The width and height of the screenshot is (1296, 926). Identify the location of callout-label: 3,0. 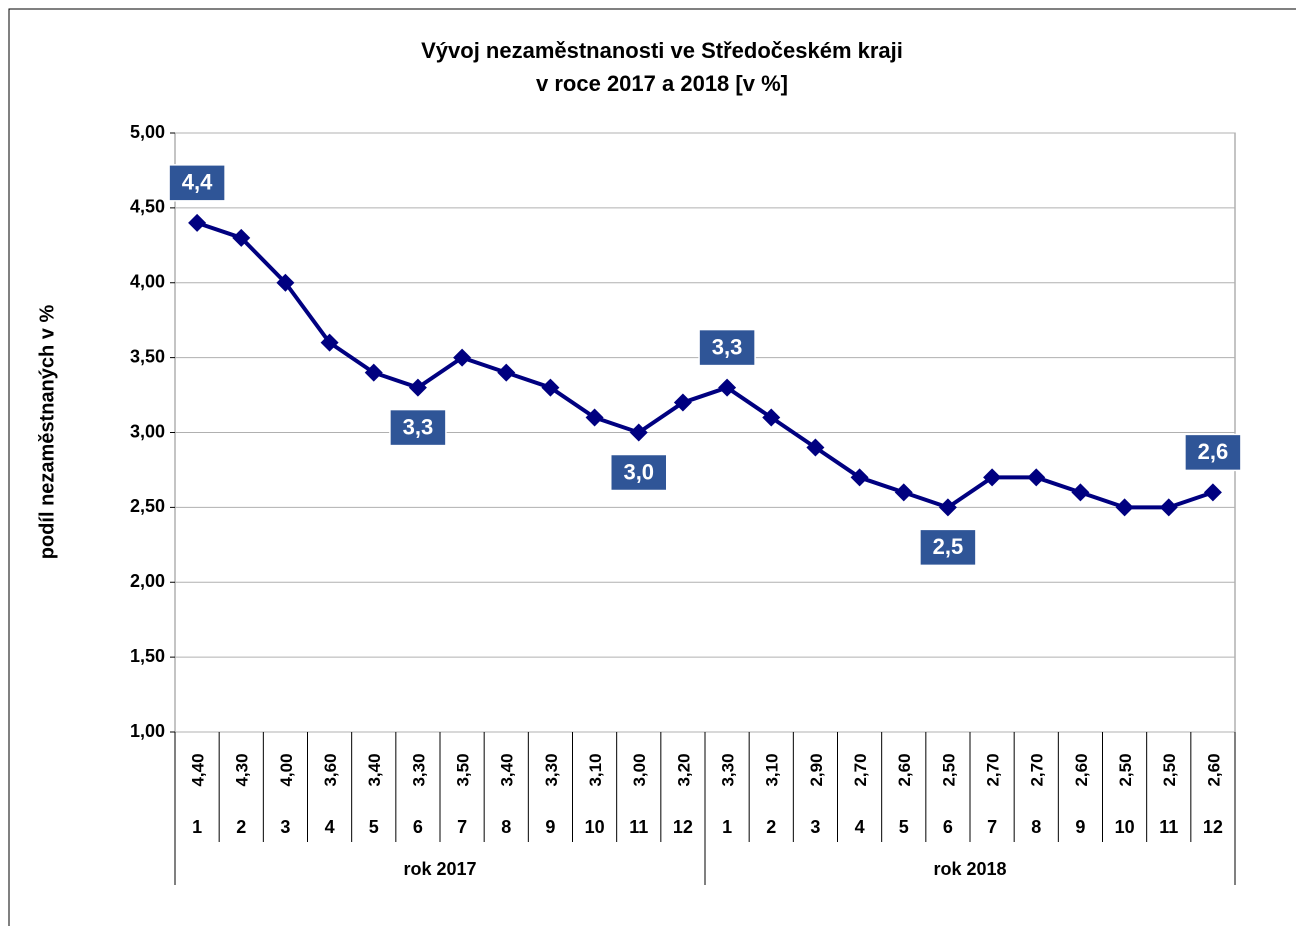
(638, 471).